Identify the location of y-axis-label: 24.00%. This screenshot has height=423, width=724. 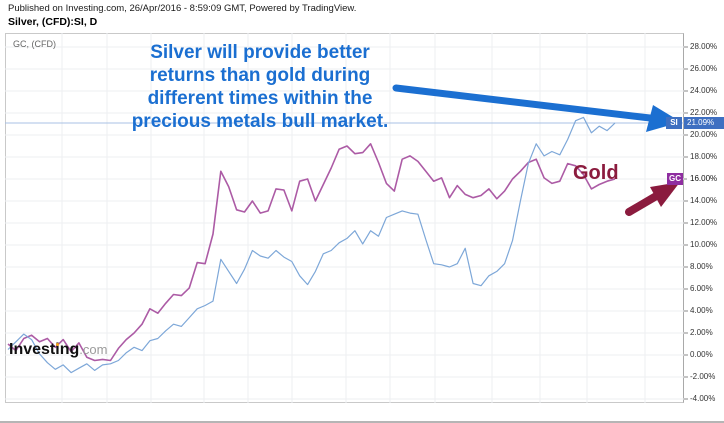
(704, 90).